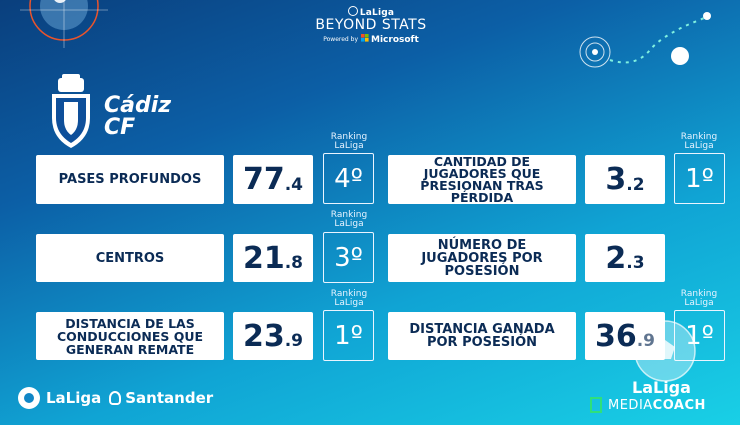 Image resolution: width=740 pixels, height=425 pixels. I want to click on rank-centros: 3º, so click(348, 257).